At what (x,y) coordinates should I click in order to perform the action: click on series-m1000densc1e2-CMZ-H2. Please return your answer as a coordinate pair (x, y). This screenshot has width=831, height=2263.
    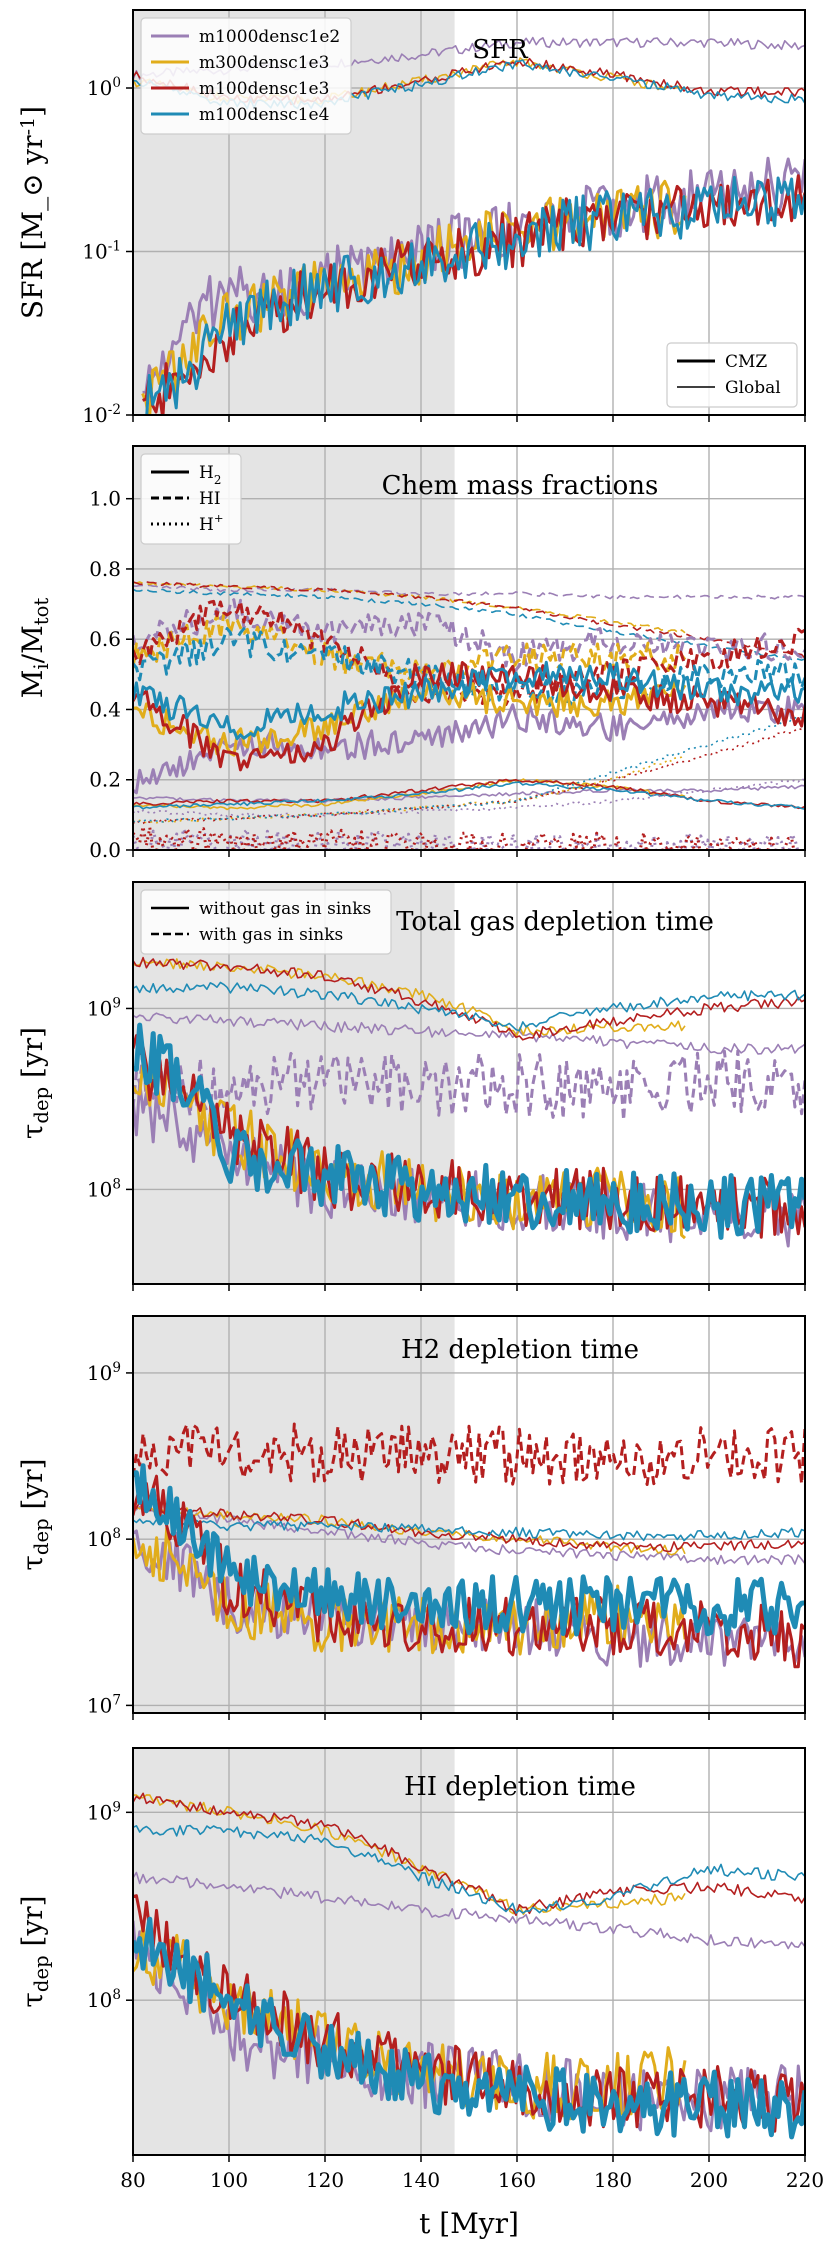
    Looking at the image, I should click on (469, 745).